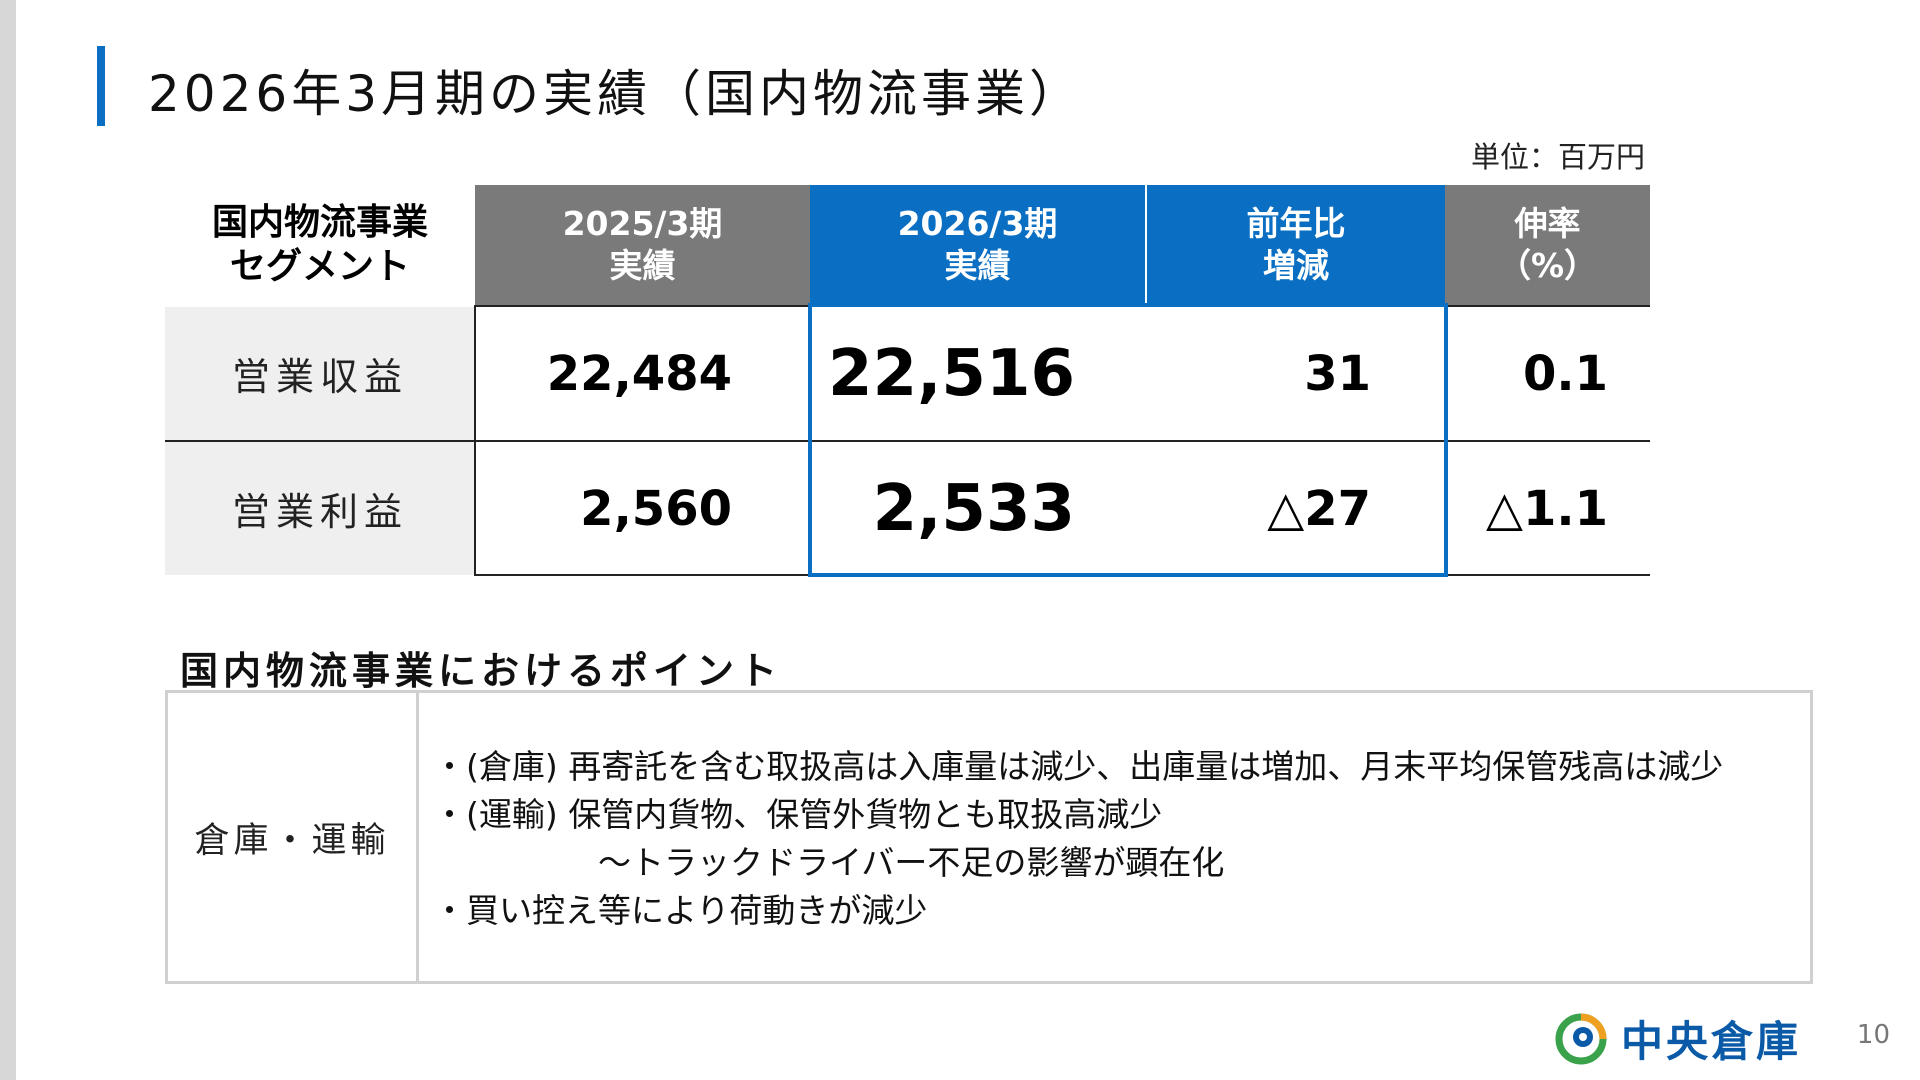 The height and width of the screenshot is (1080, 1920). Describe the element at coordinates (1565, 373) in the screenshot. I see `revenue-growth-rate: 0.1` at that location.